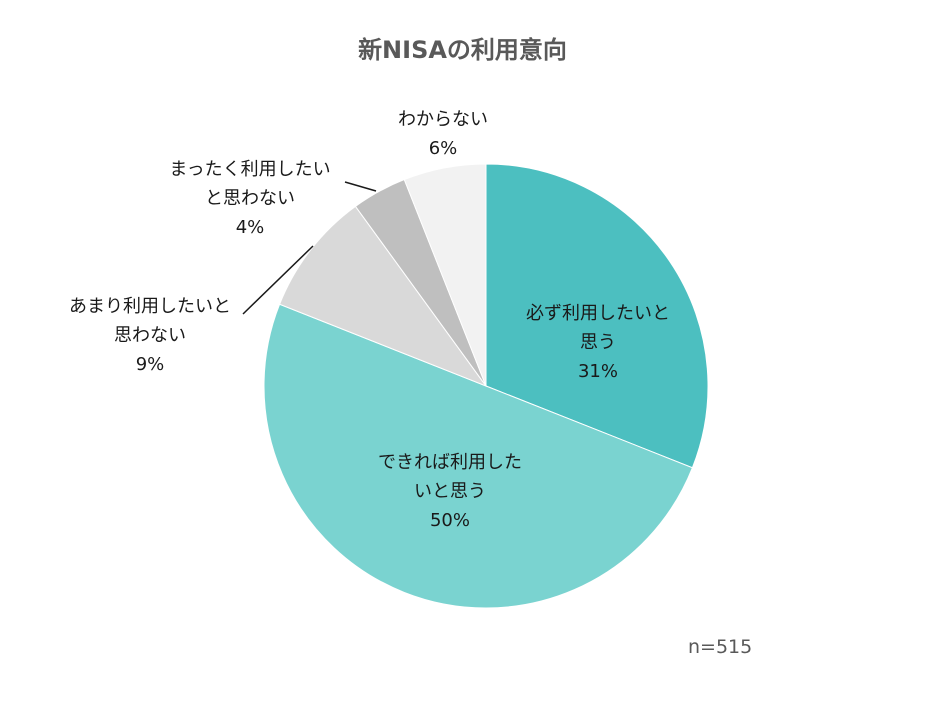 The width and height of the screenshot is (925, 718). I want to click on slice-label-text: あまり利用したいと, so click(150, 306).